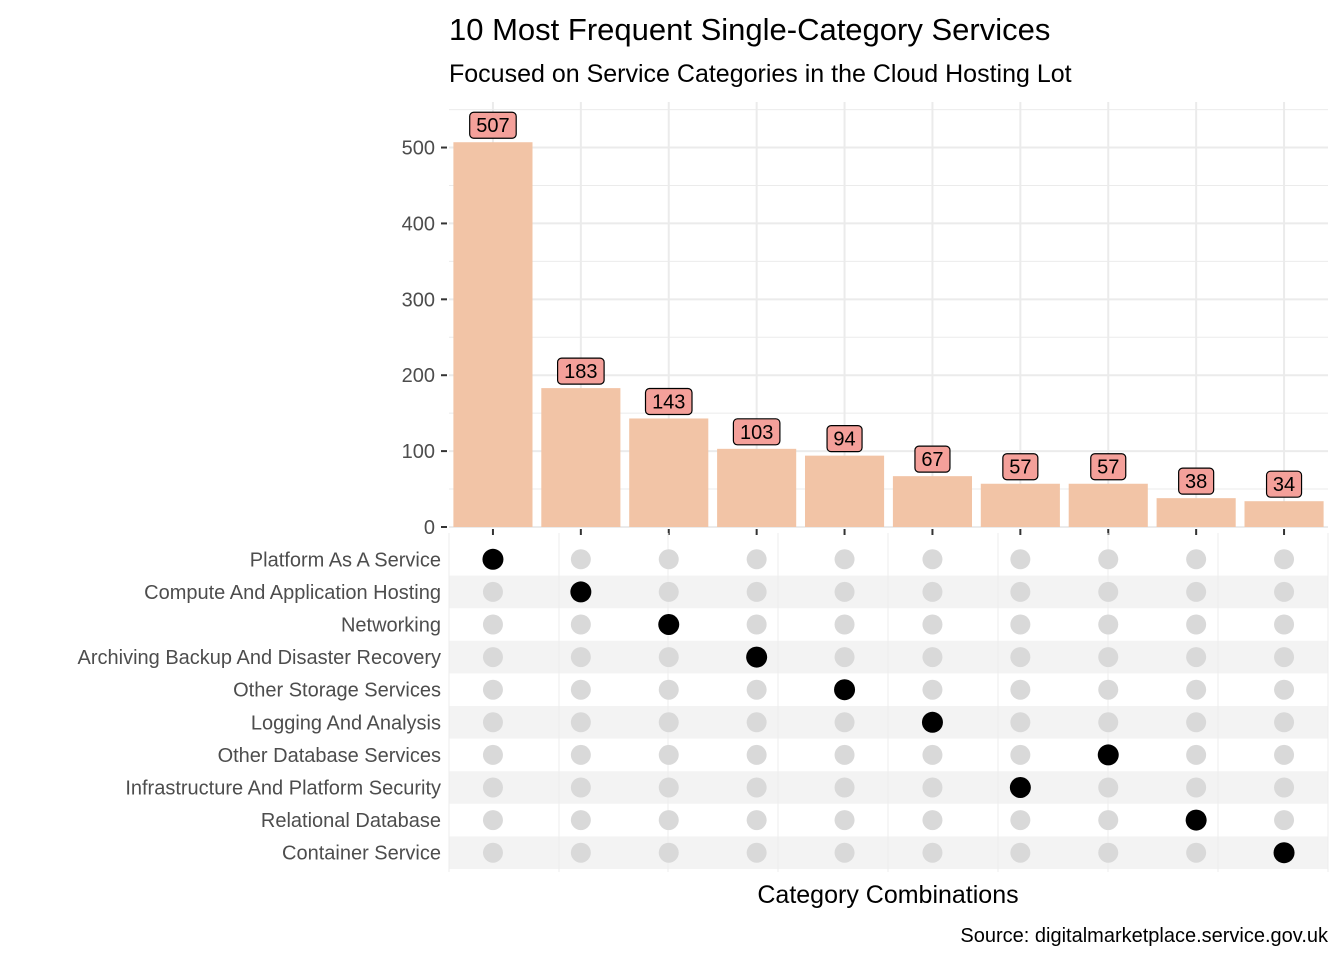 Image resolution: width=1344 pixels, height=960 pixels. I want to click on y-tick-label: 100, so click(418, 452).